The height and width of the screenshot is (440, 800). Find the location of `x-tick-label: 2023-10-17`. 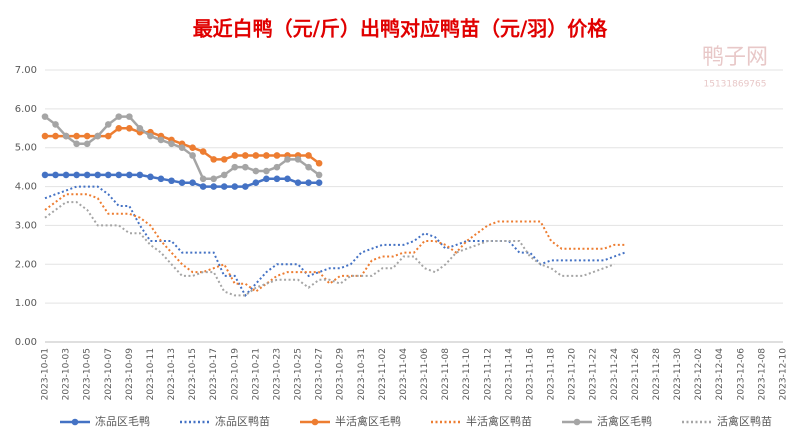

x-tick-label: 2023-10-17 is located at coordinates (214, 374).